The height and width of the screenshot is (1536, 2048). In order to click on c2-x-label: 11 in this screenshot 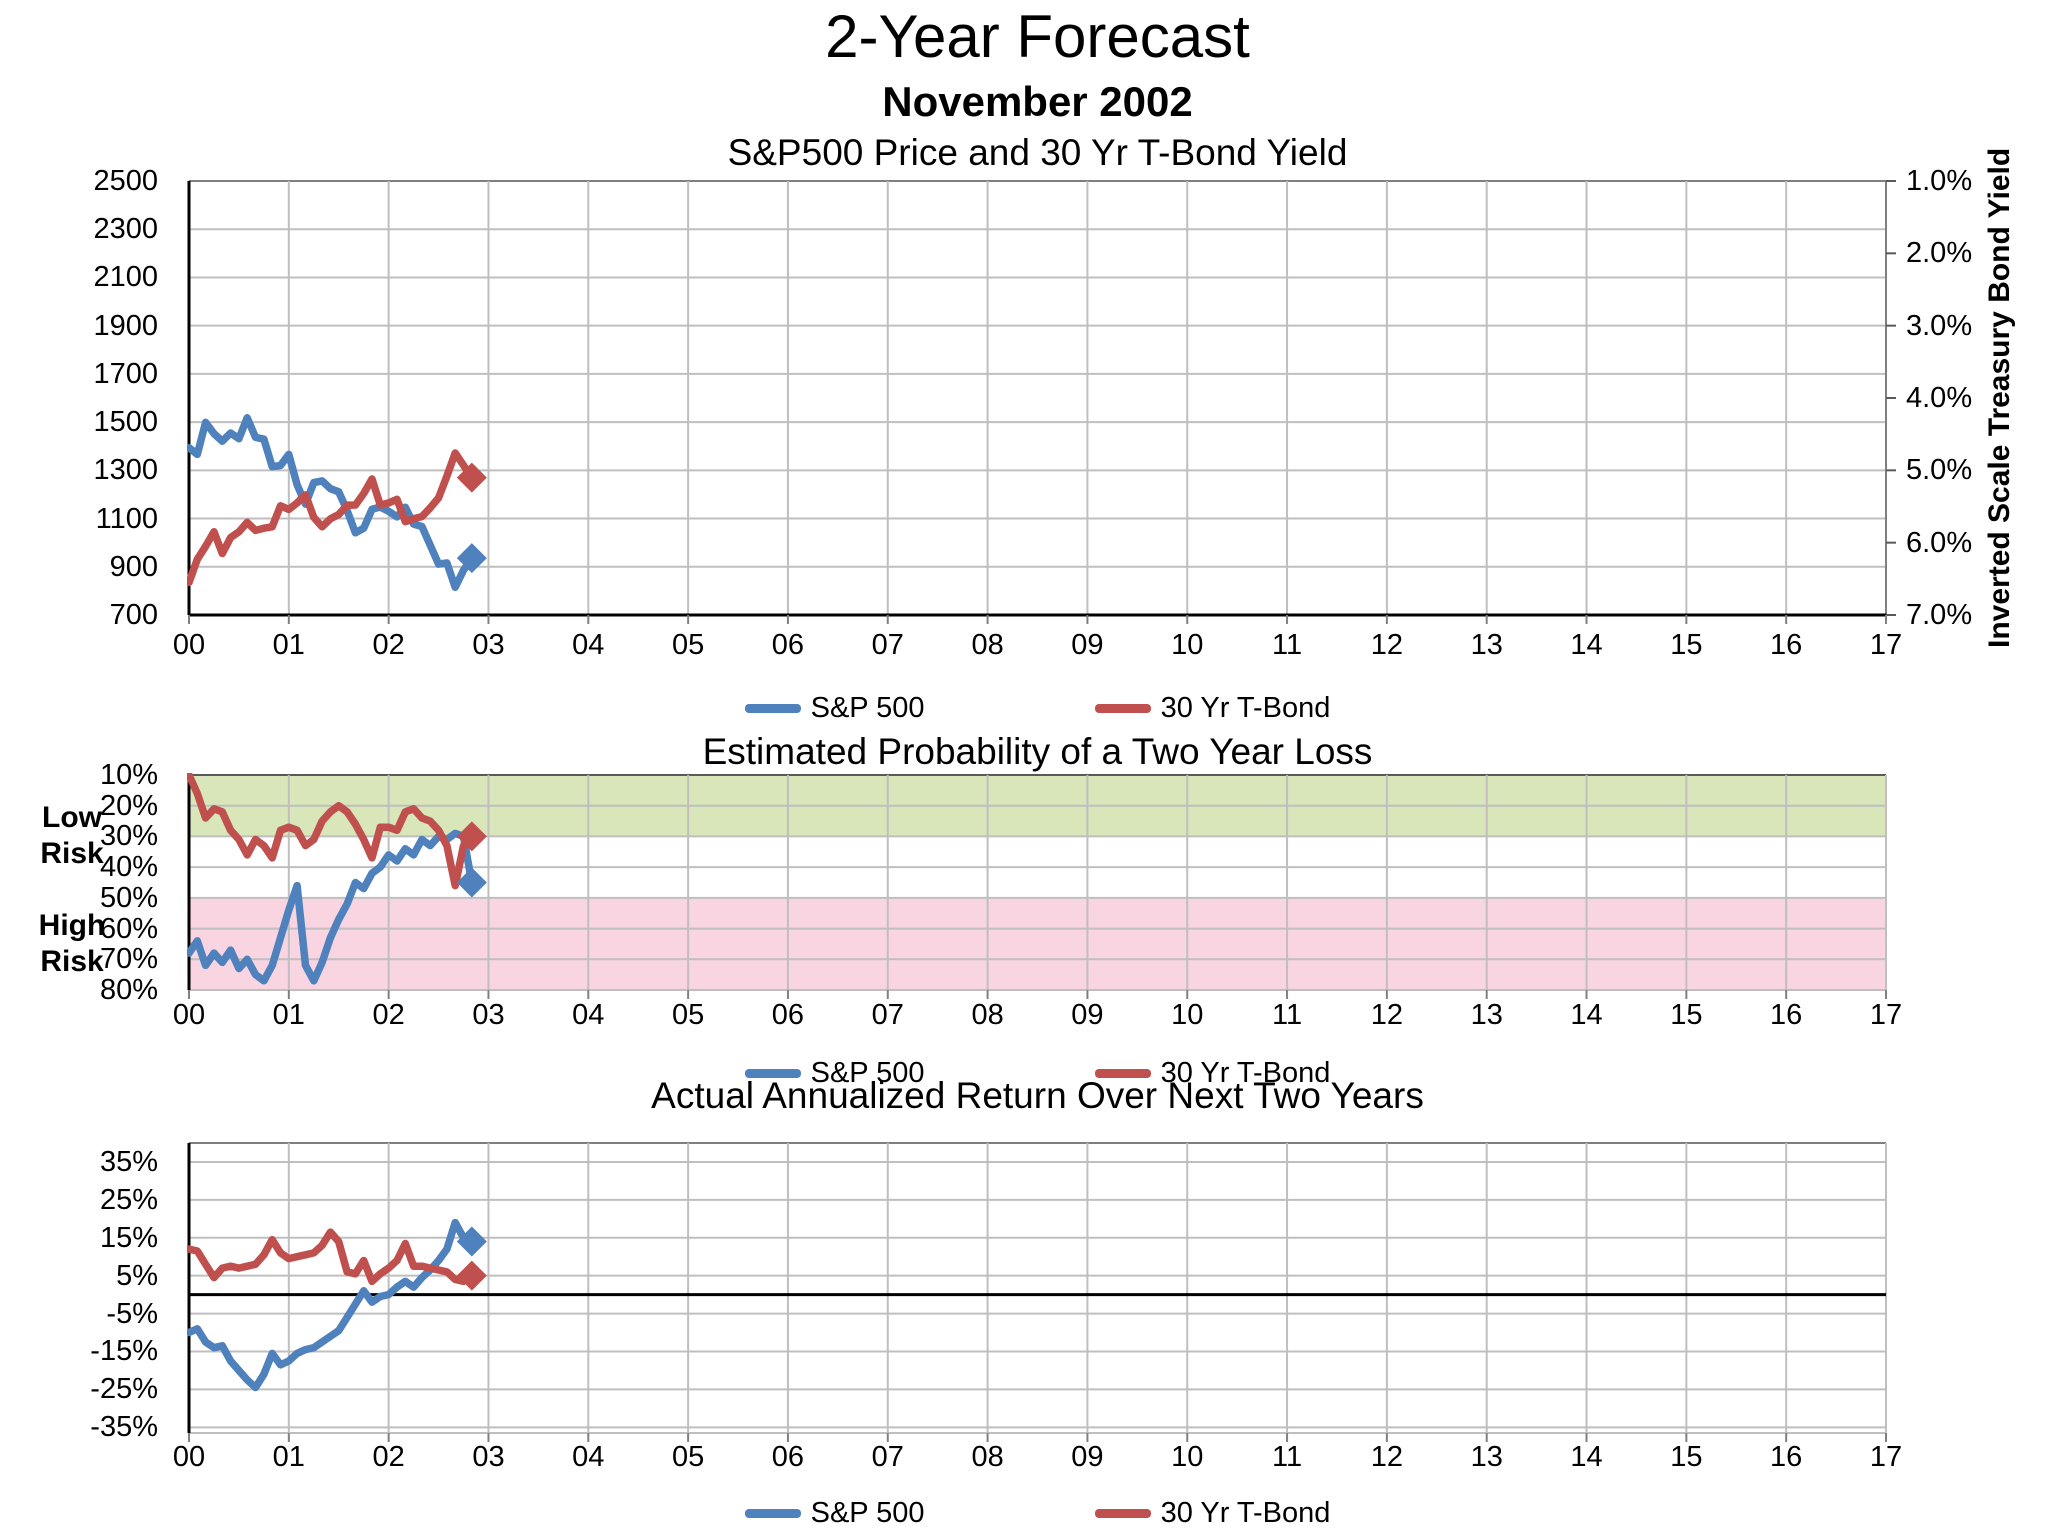, I will do `click(1287, 1015)`.